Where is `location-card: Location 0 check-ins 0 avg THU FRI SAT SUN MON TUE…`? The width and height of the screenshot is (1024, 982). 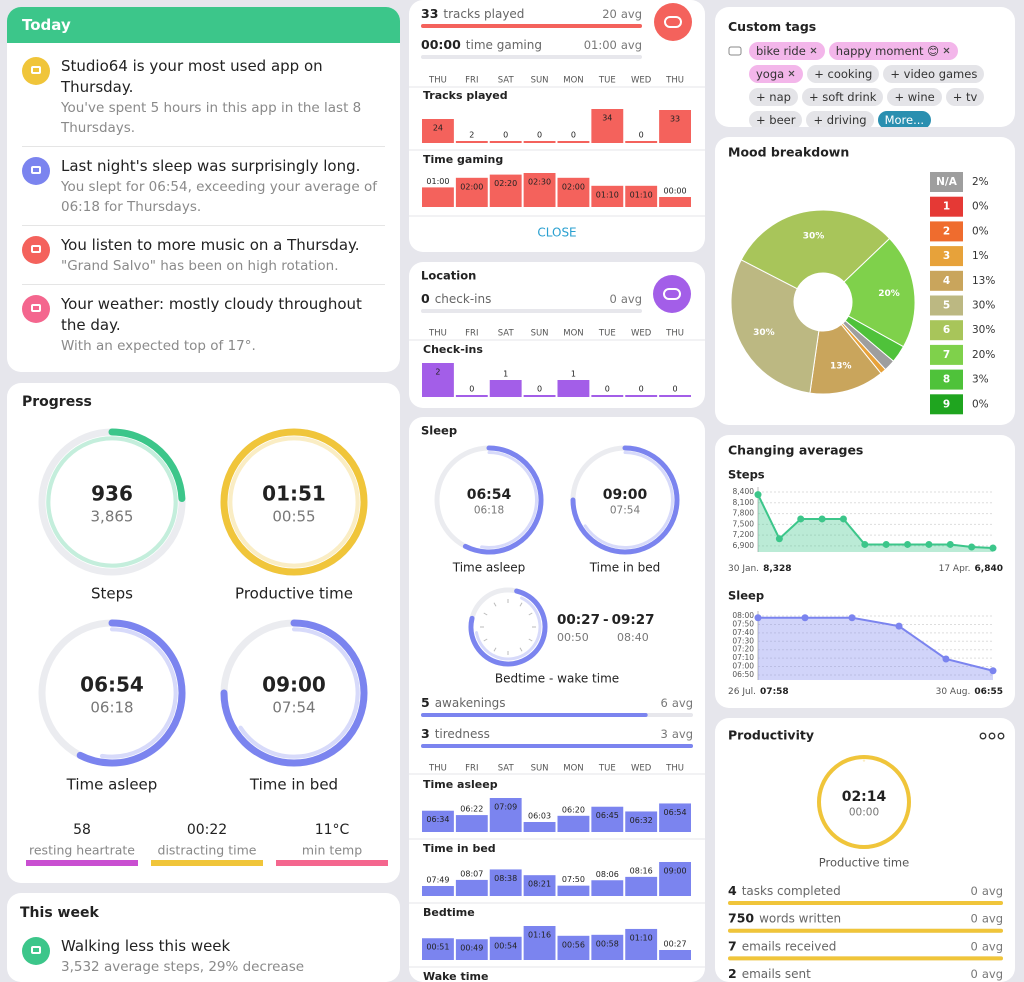
location-card: Location 0 check-ins 0 avg THU FRI SAT SUN MON TUE… is located at coordinates (557, 335).